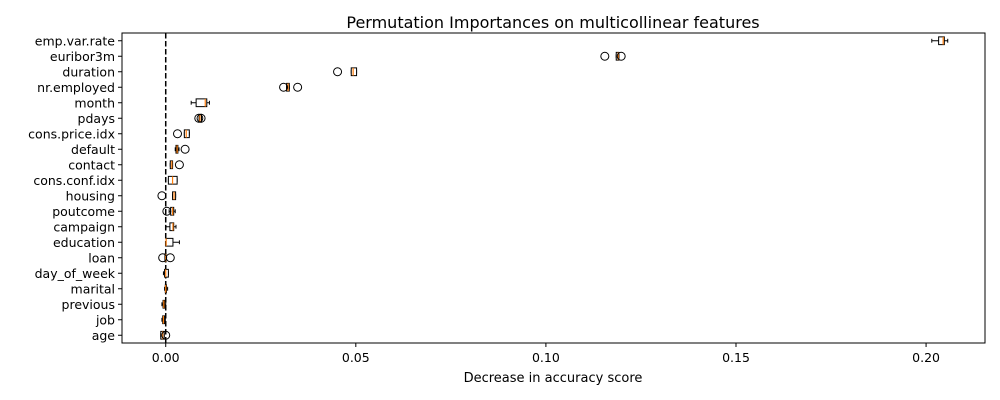 Image resolution: width=1000 pixels, height=400 pixels. I want to click on y-tick-label: campaign, so click(84, 226).